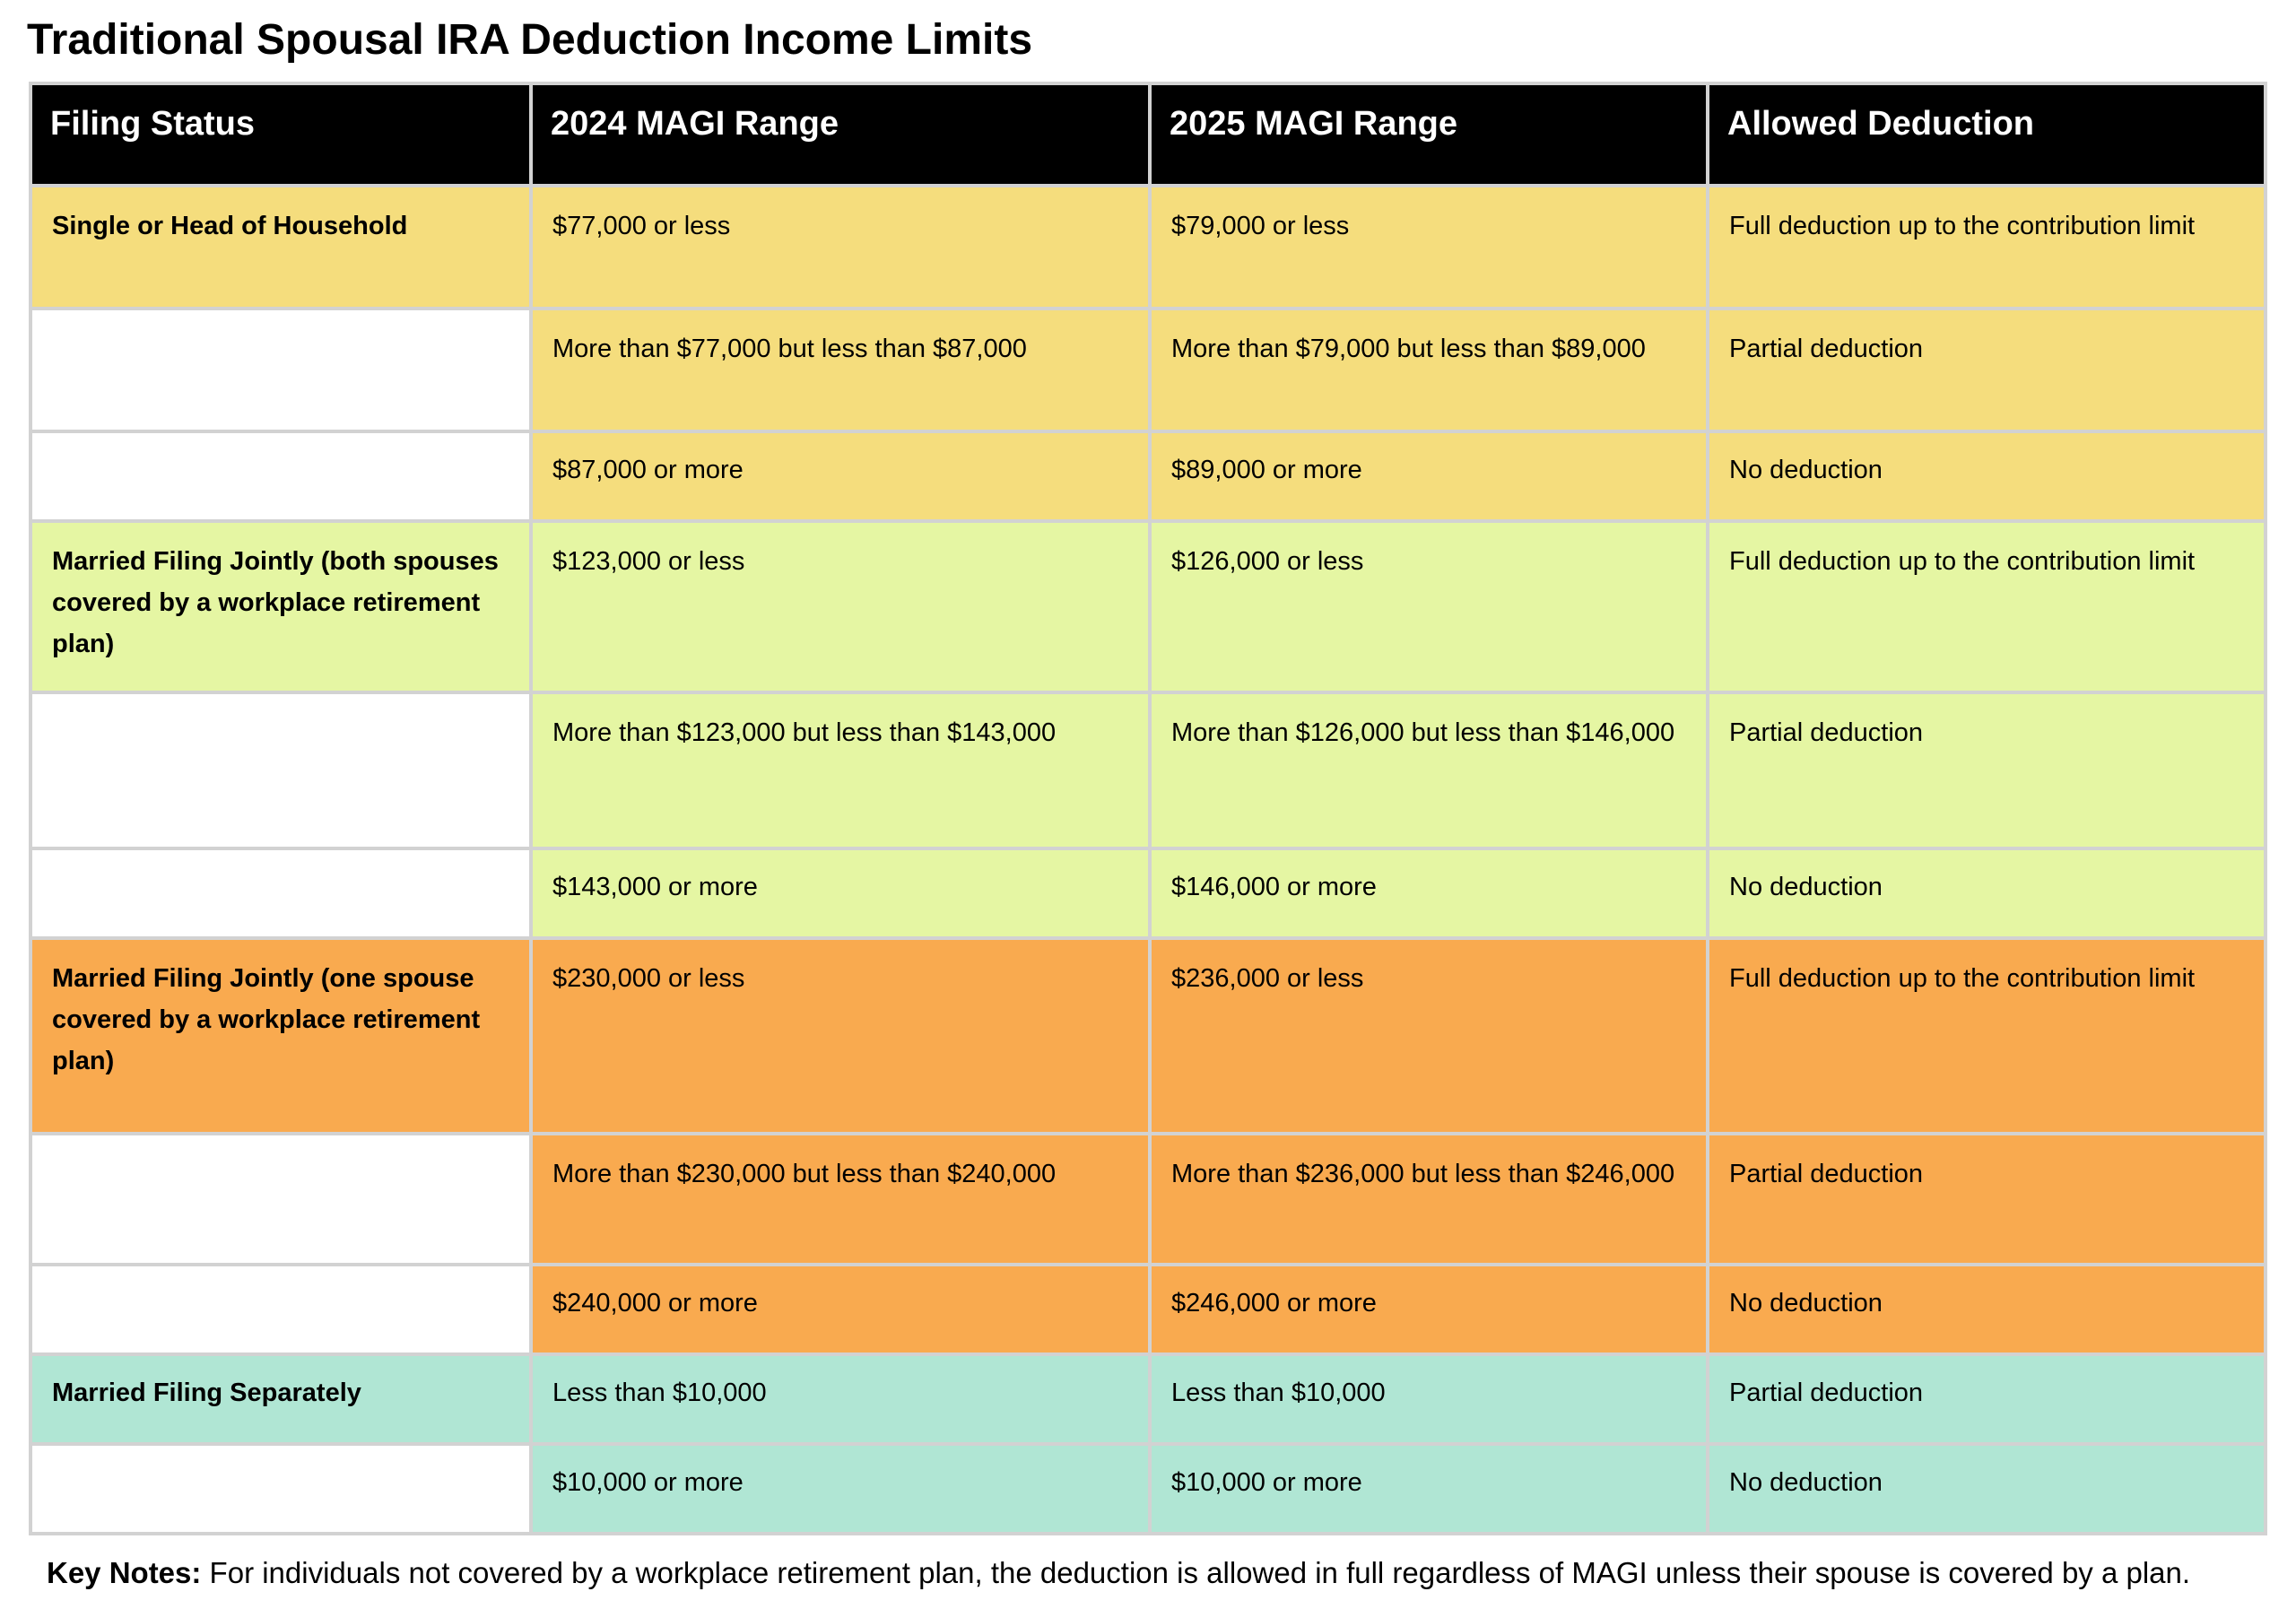 The height and width of the screenshot is (1609, 2296). Describe the element at coordinates (840, 1399) in the screenshot. I see `magi-2024-cell: Less than $10,000` at that location.